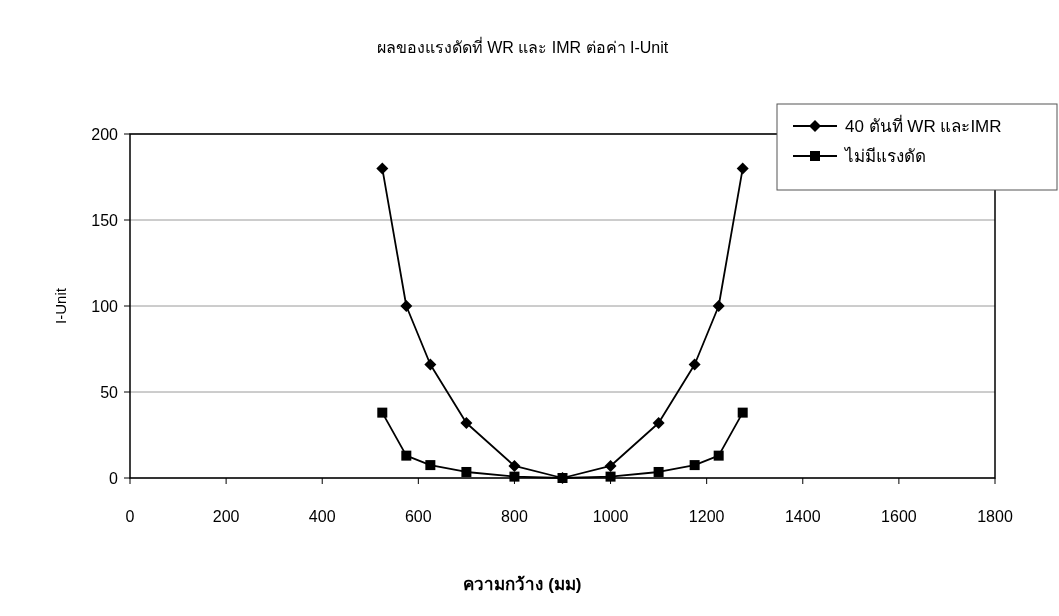 Image resolution: width=1059 pixels, height=616 pixels. I want to click on x-tick-label: 200, so click(226, 516).